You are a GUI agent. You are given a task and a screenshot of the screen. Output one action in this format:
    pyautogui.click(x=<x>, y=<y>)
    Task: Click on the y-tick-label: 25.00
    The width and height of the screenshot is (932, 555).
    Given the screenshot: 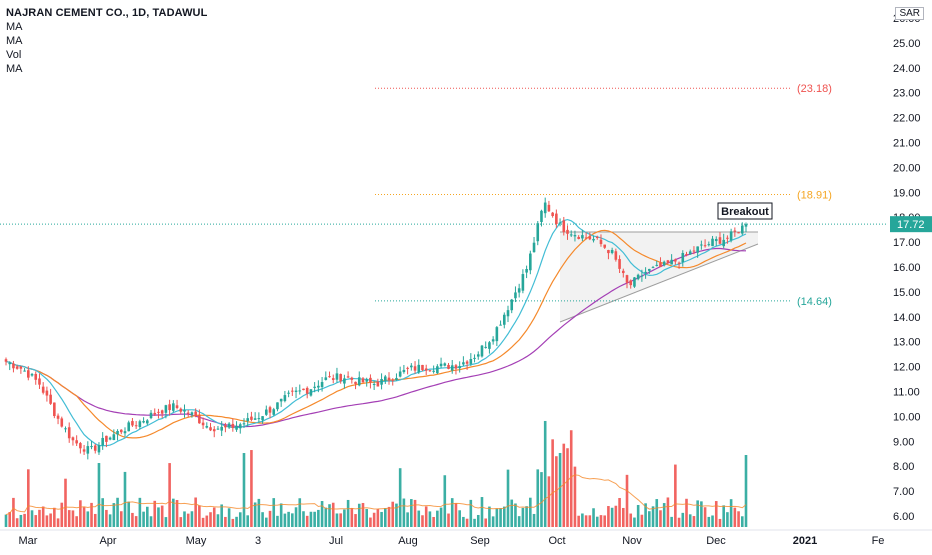 What is the action you would take?
    pyautogui.click(x=907, y=44)
    